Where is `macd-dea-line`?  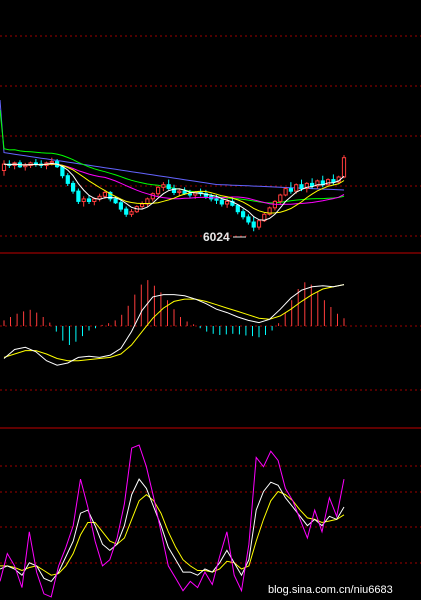
macd-dea-line is located at coordinates (174, 323).